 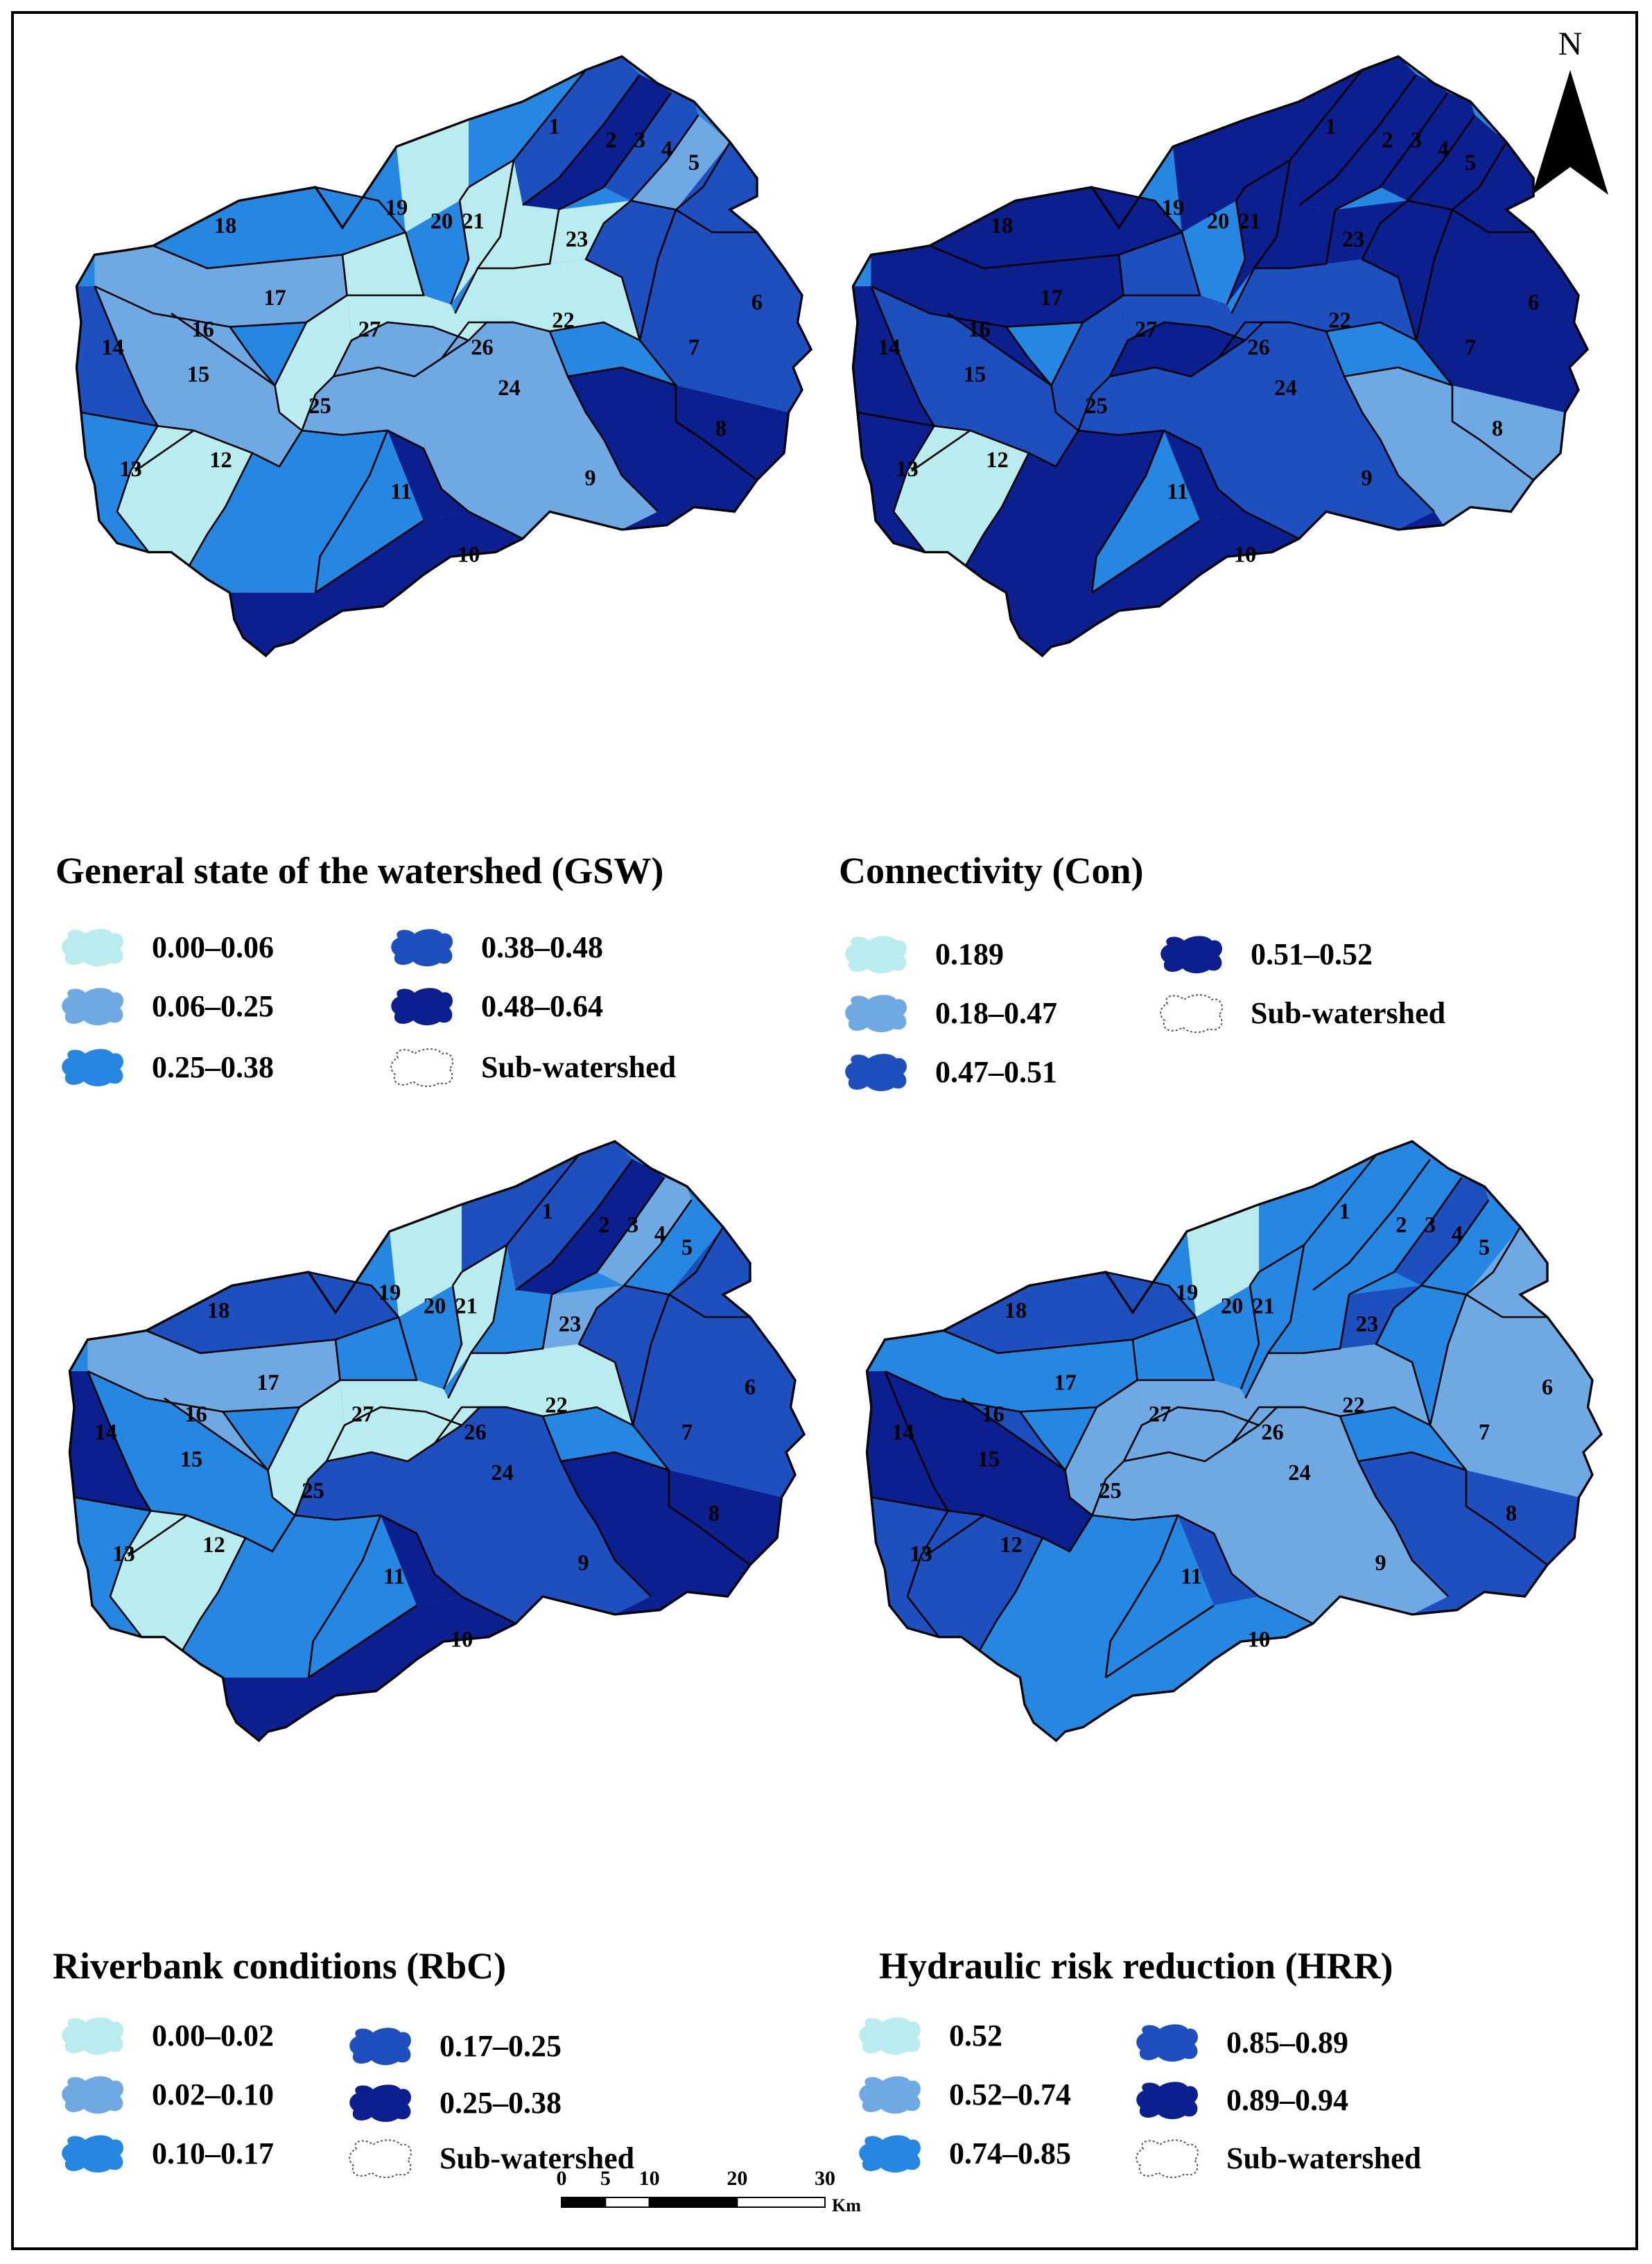 I want to click on subwatershed-label-15: 15, so click(x=988, y=1460).